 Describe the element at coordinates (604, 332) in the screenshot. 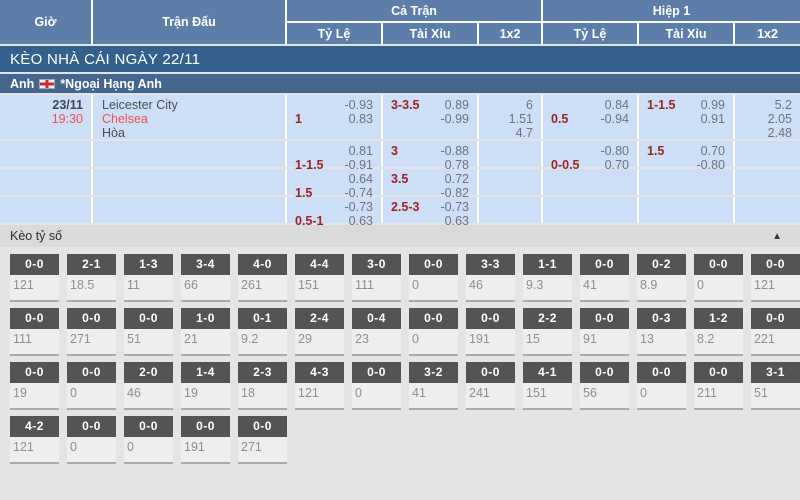

I see `score-odds-cell: 0-0 91` at that location.